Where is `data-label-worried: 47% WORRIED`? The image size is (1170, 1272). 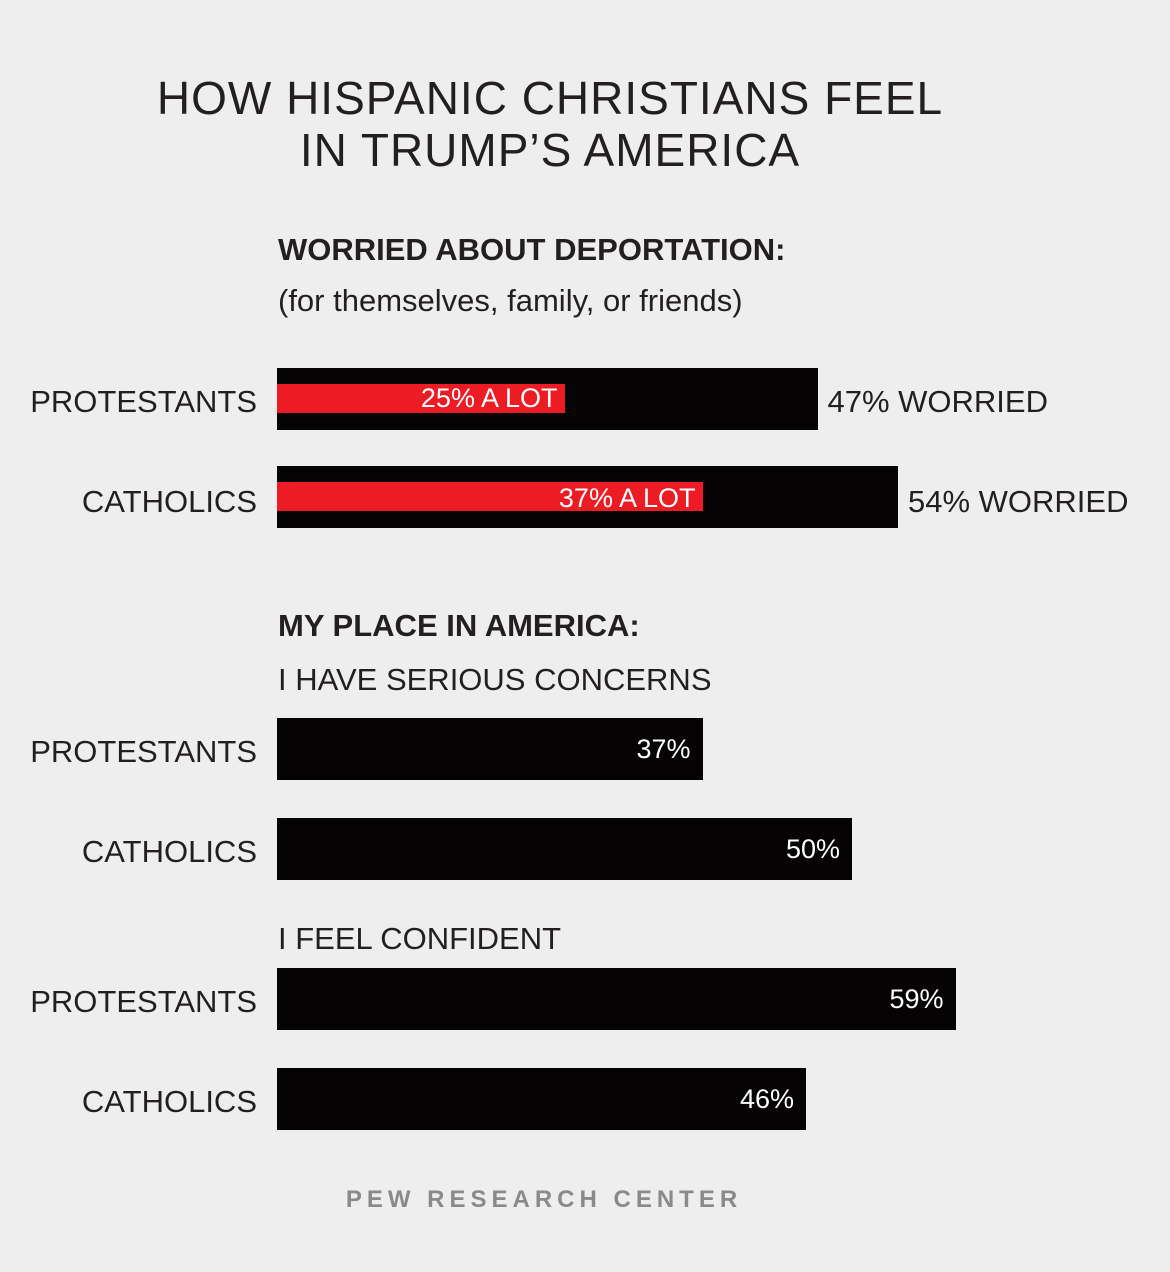 data-label-worried: 47% WORRIED is located at coordinates (937, 401).